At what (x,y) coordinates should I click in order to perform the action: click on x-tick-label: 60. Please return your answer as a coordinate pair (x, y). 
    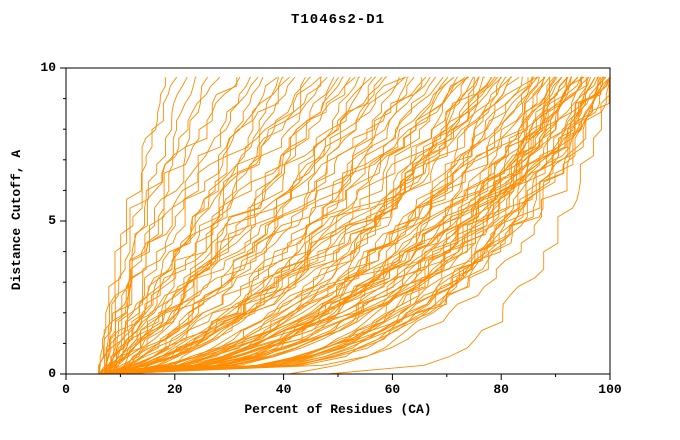
    Looking at the image, I should click on (392, 389).